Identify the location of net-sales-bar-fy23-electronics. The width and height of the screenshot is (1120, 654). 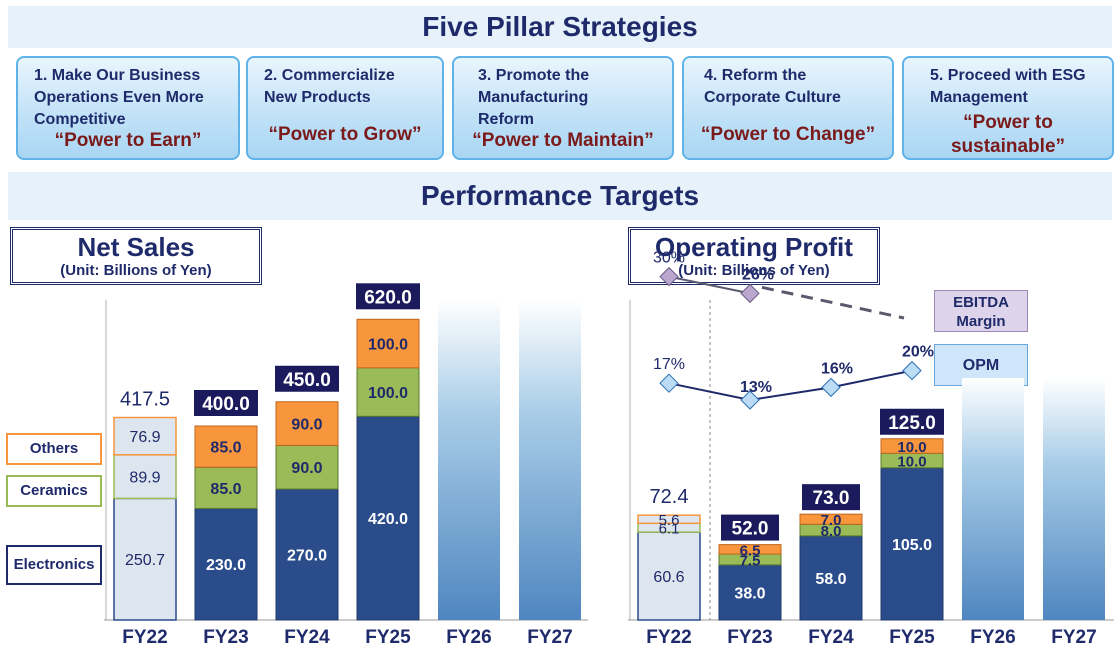
(226, 564).